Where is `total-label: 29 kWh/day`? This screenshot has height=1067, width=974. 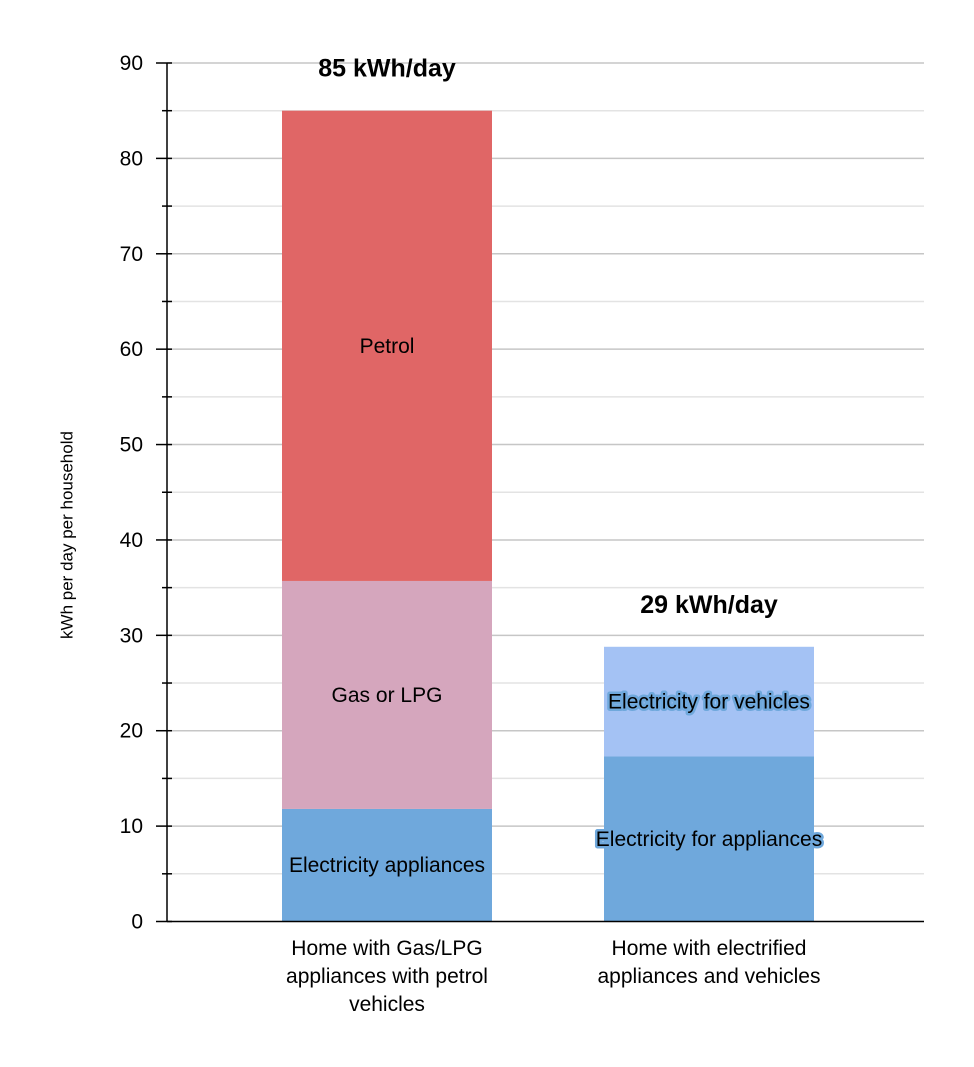
total-label: 29 kWh/day is located at coordinates (709, 605).